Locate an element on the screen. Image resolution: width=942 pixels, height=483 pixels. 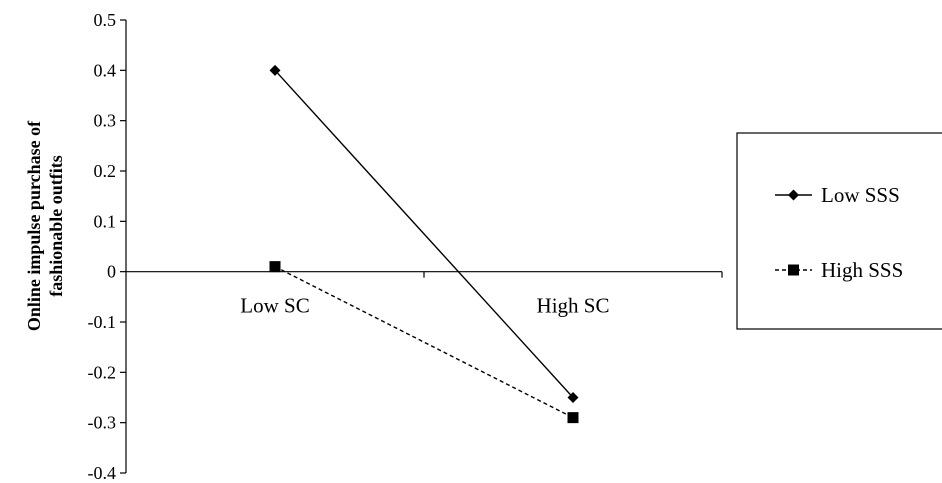
legend-label-low-sss: Low SSS is located at coordinates (860, 195).